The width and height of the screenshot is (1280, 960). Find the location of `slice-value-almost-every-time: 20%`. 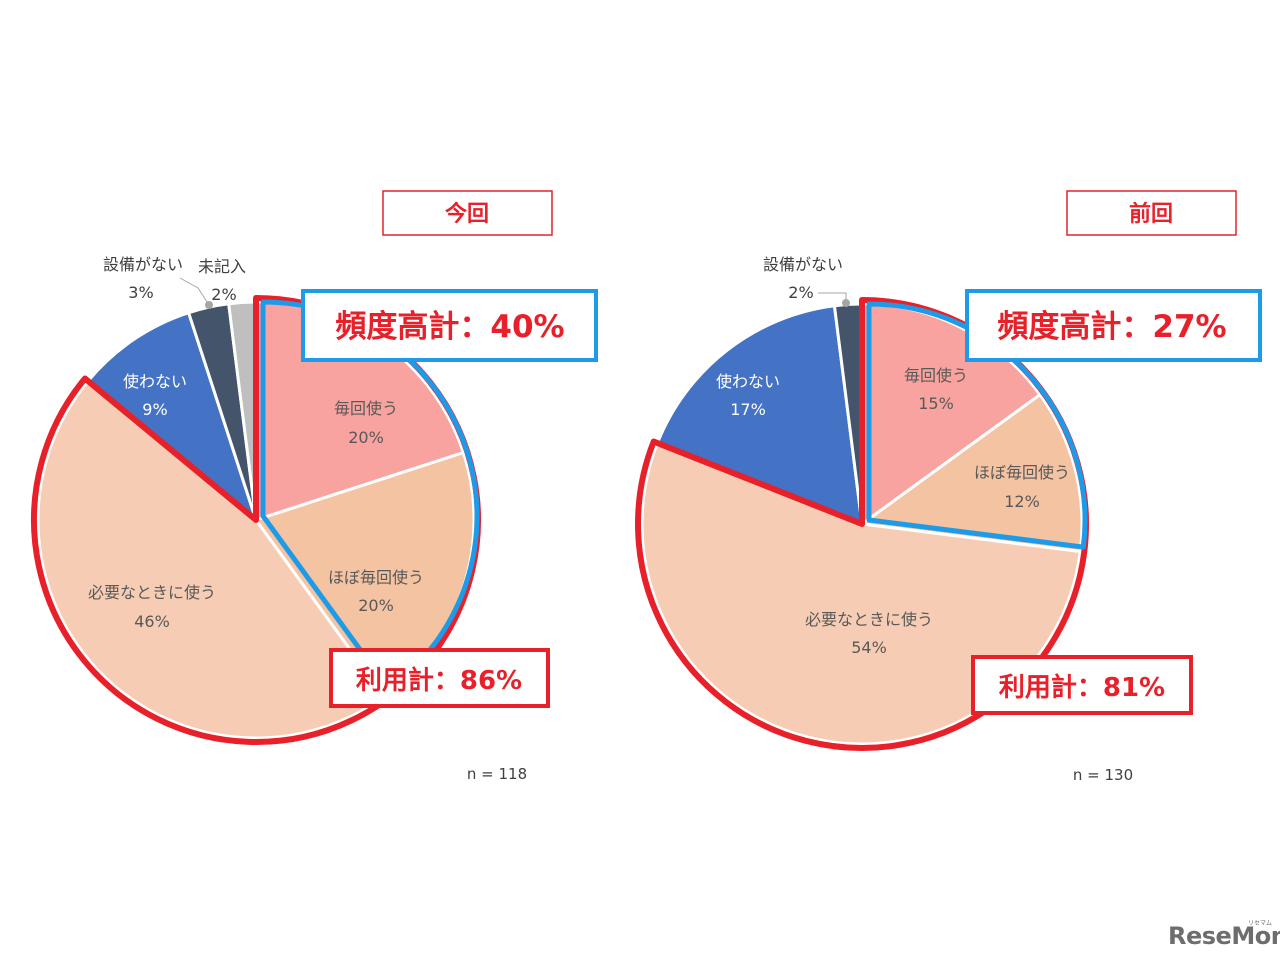

slice-value-almost-every-time: 20% is located at coordinates (376, 605).